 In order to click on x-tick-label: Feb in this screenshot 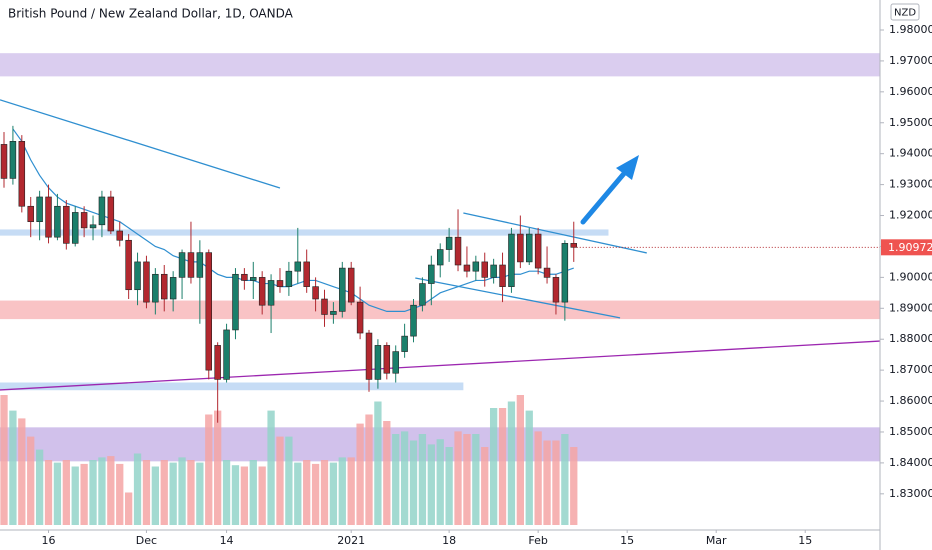, I will do `click(537, 540)`.